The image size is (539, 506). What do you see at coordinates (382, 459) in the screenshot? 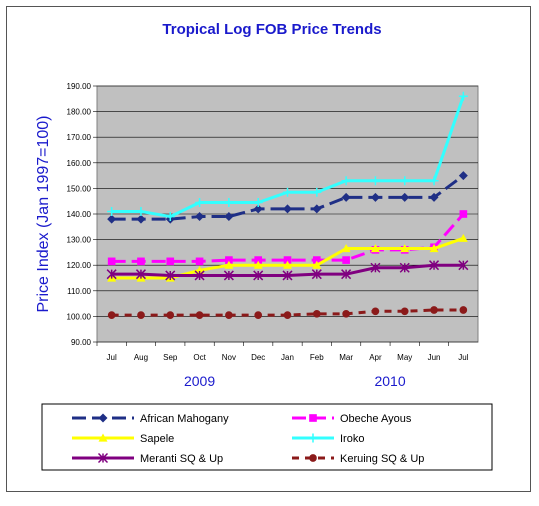
I see `legend-label: Keruing SQ & Up` at bounding box center [382, 459].